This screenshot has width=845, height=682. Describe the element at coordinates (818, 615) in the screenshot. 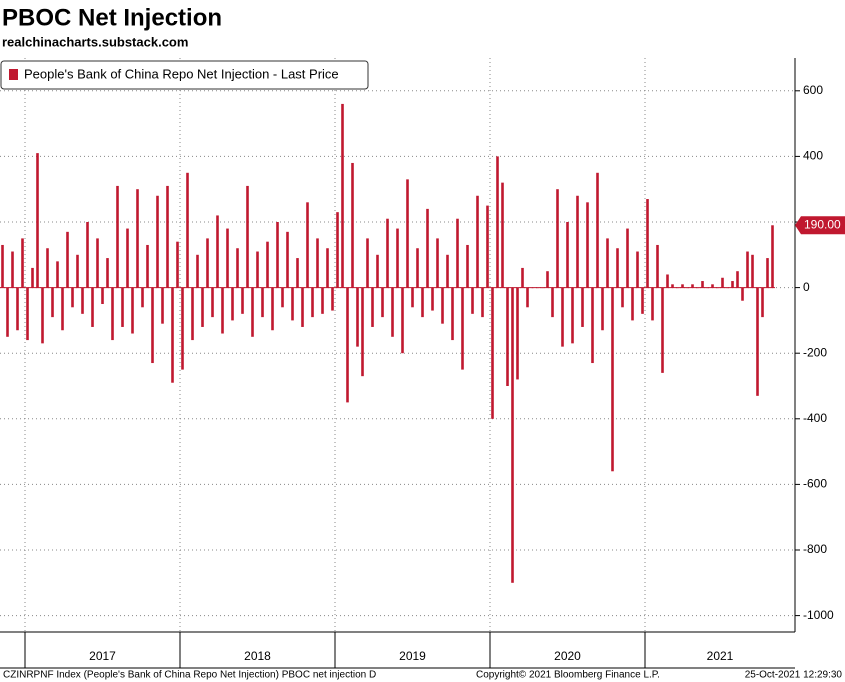

I see `y-tick-label: -1000` at that location.